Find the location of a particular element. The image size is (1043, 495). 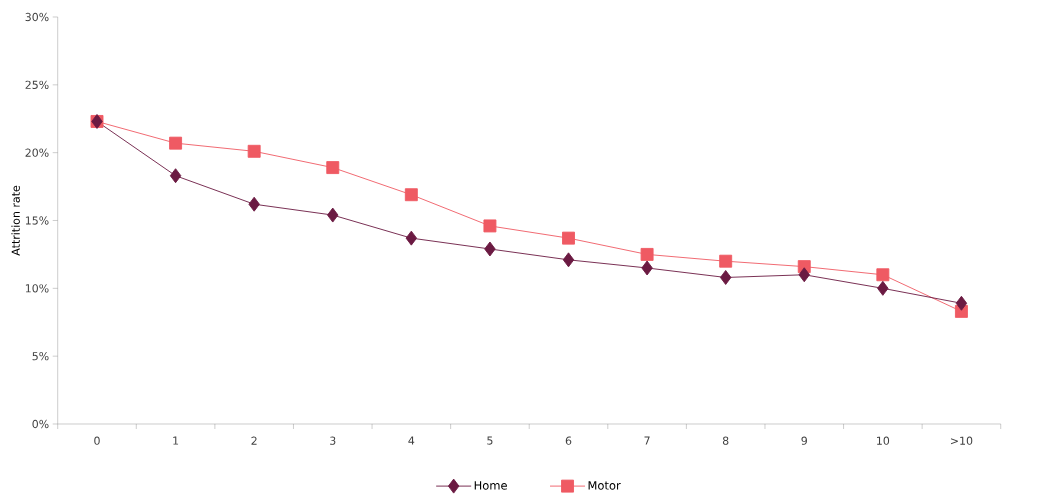

x-tick-label: 10 is located at coordinates (883, 440).